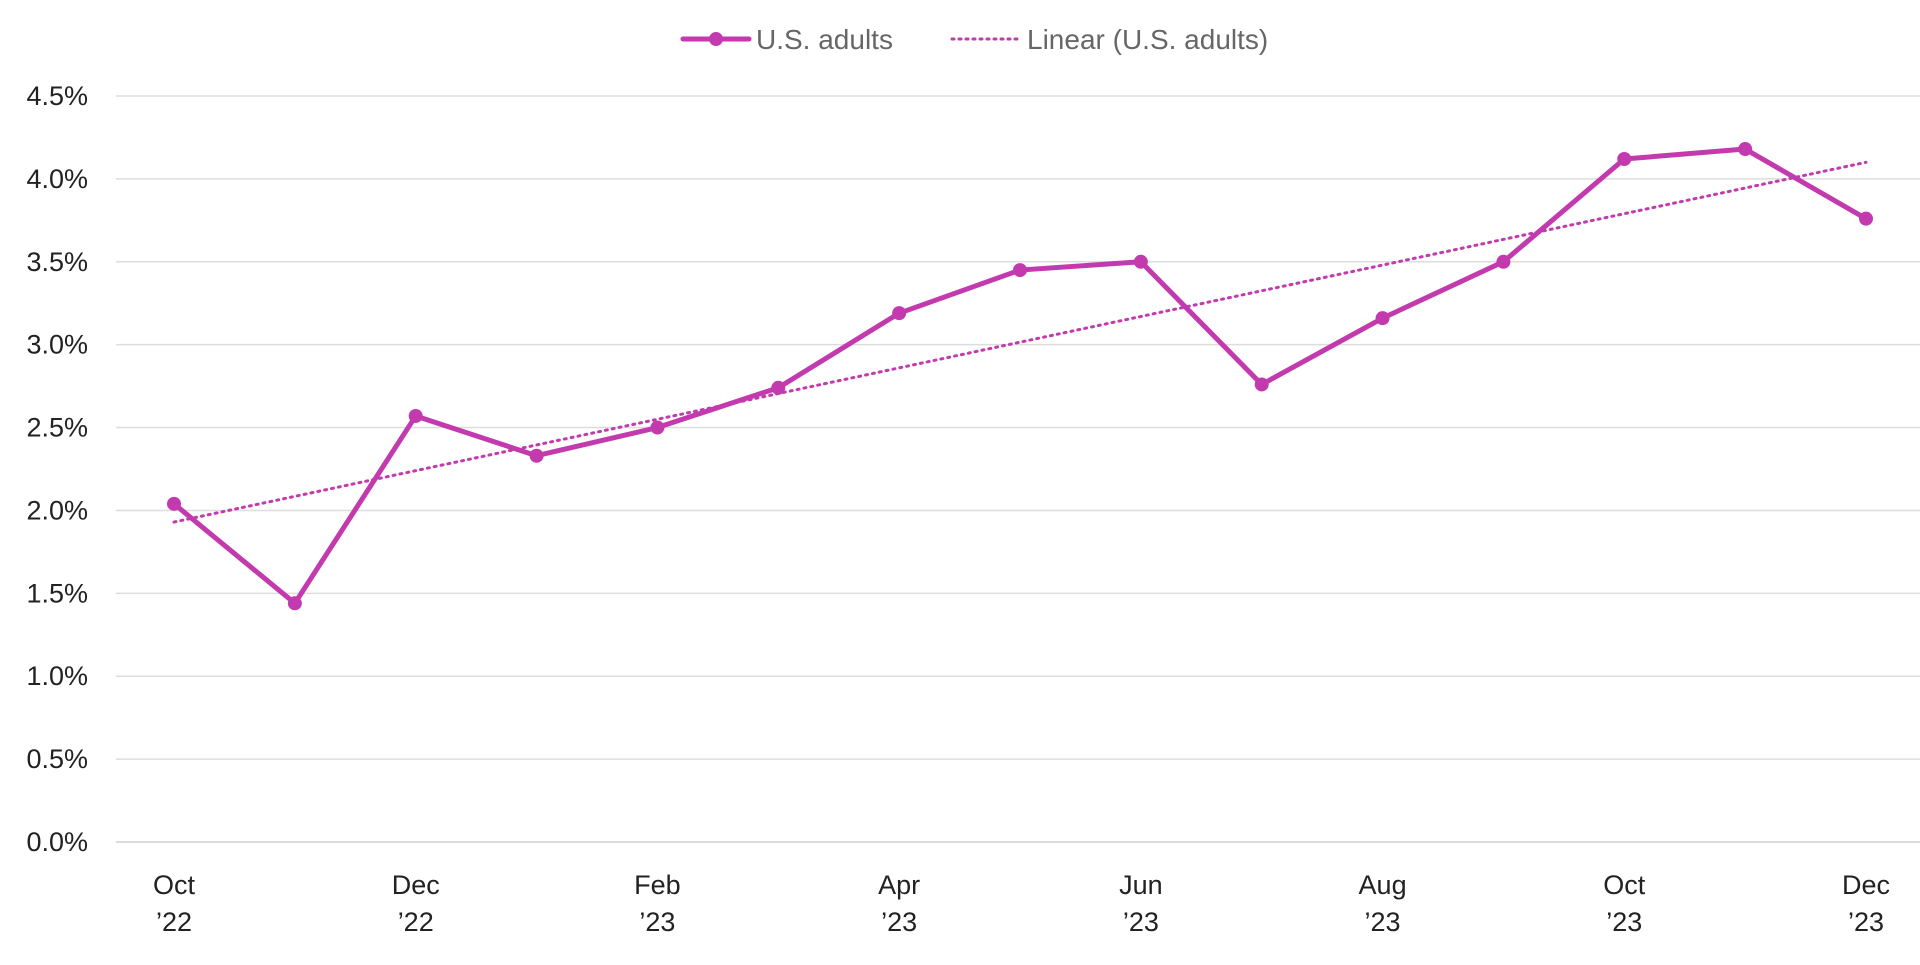 The image size is (1920, 965). I want to click on x-tick-label-month: Jun, so click(1141, 885).